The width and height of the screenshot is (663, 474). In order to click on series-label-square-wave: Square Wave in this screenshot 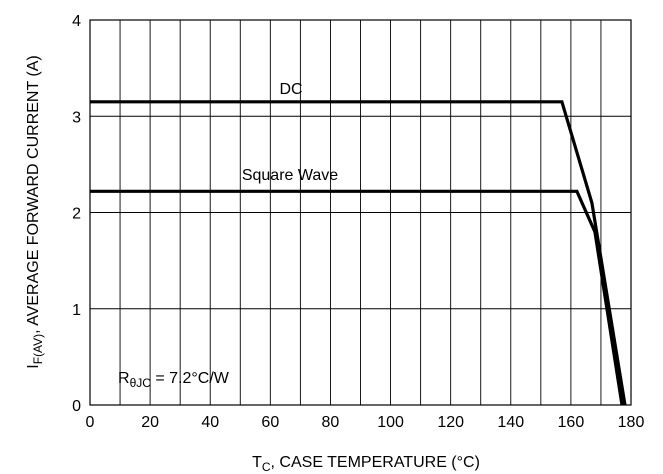, I will do `click(290, 175)`.